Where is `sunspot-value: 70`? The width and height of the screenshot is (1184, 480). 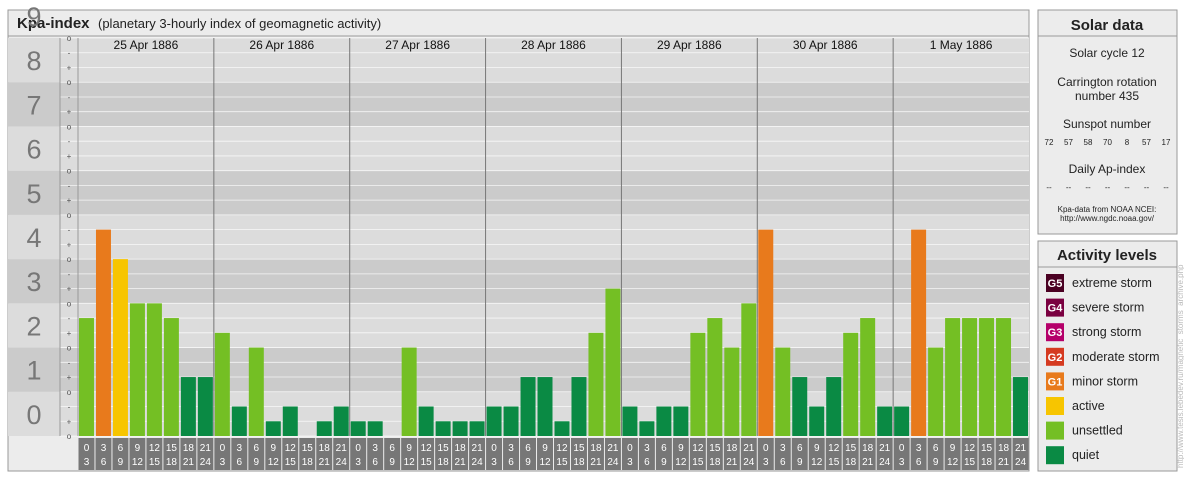 sunspot-value: 70 is located at coordinates (1107, 142).